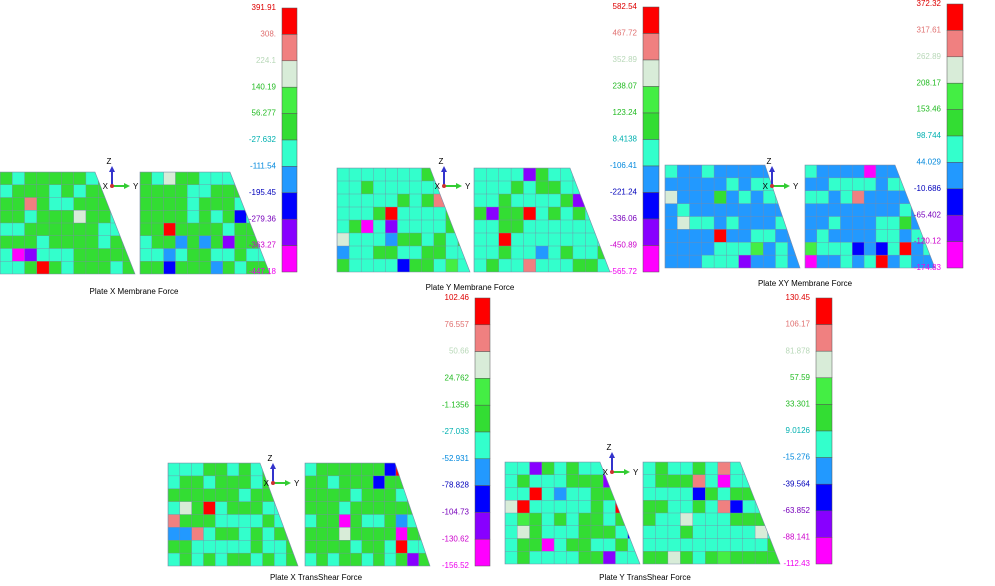  What do you see at coordinates (457, 378) in the screenshot?
I see `legend-label: 24.762` at bounding box center [457, 378].